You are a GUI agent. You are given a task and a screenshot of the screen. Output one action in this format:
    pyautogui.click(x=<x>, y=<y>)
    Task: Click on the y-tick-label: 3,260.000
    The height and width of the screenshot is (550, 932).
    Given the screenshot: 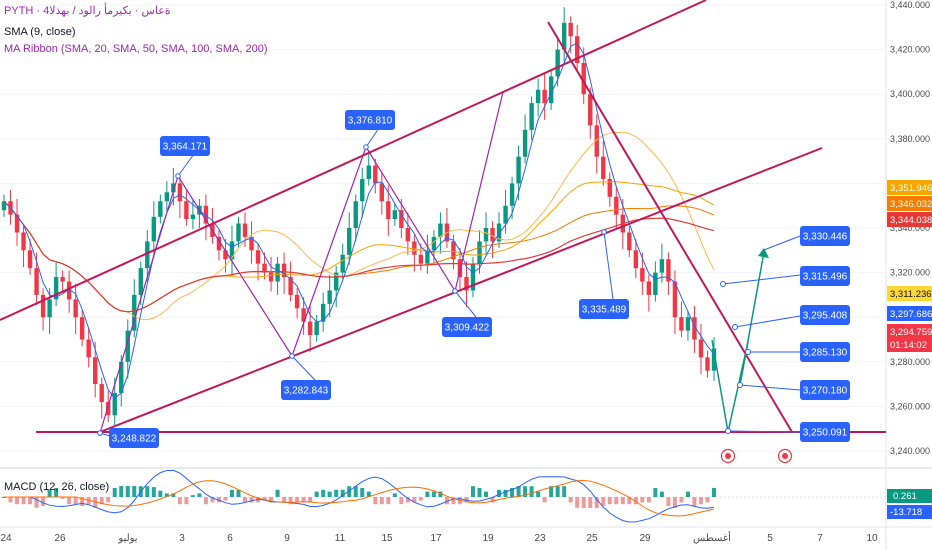 What is the action you would take?
    pyautogui.click(x=910, y=406)
    